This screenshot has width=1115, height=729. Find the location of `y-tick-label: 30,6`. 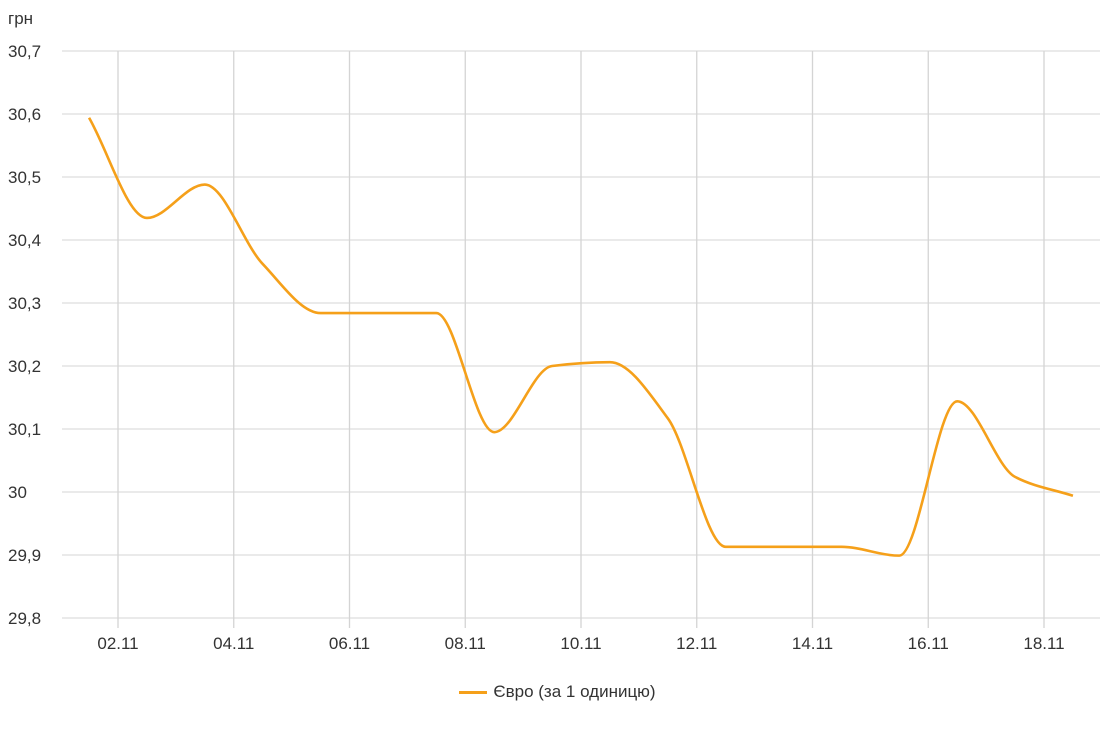

y-tick-label: 30,6 is located at coordinates (24, 114).